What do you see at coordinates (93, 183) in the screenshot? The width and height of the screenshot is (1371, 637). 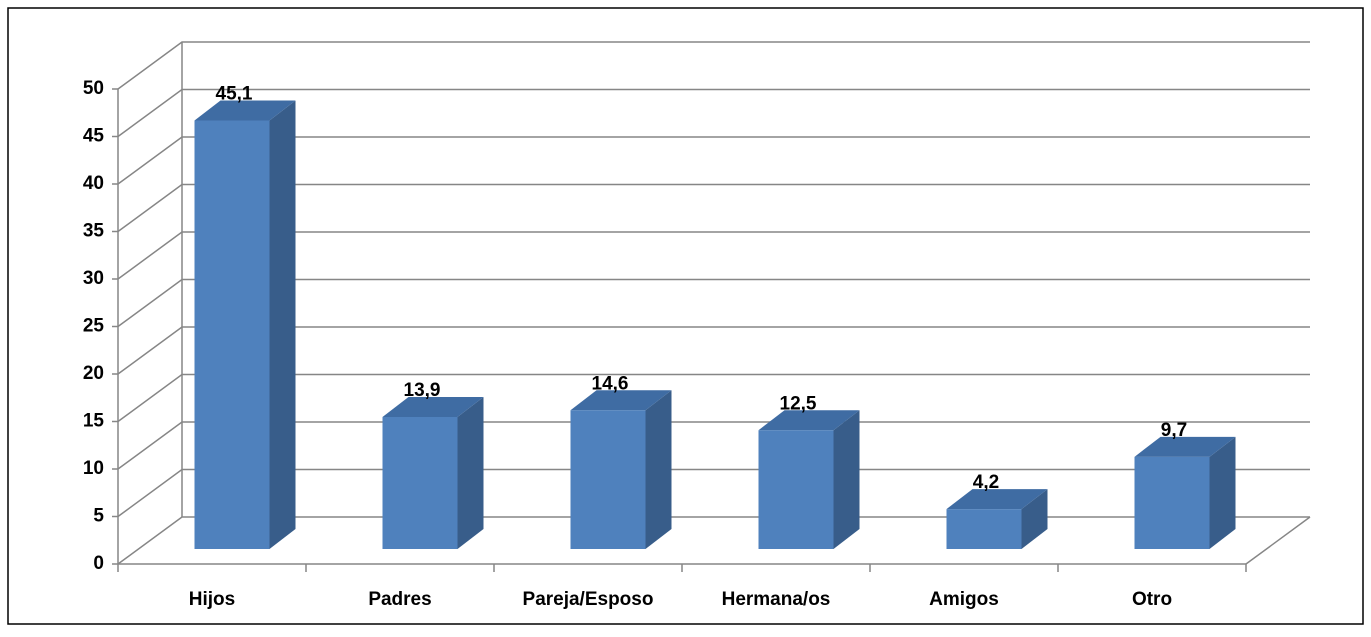 I see `y-tick-label: 40` at bounding box center [93, 183].